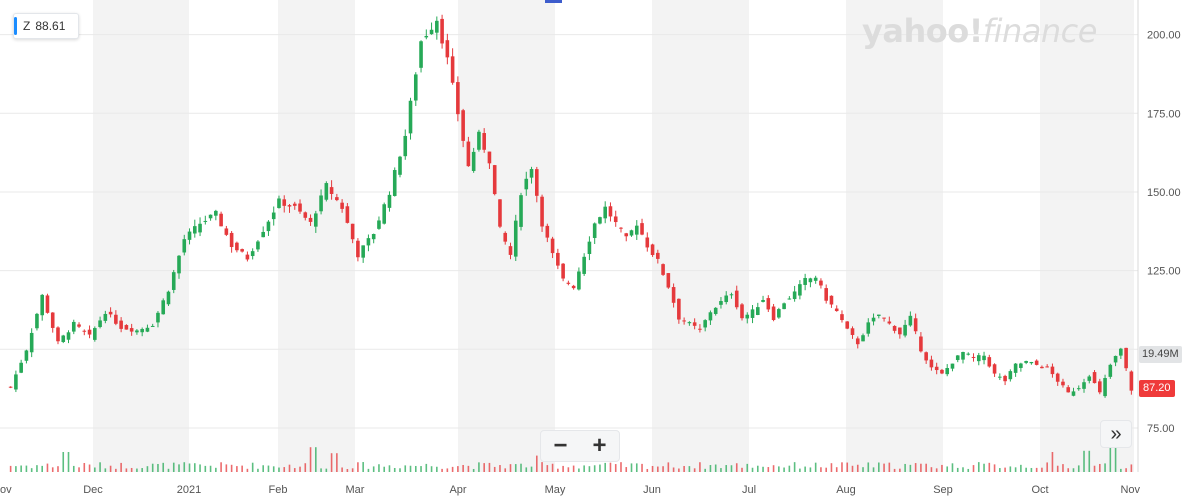 The height and width of the screenshot is (504, 1184). Describe the element at coordinates (46, 26) in the screenshot. I see `ticker-badge: Z 88.61` at that location.